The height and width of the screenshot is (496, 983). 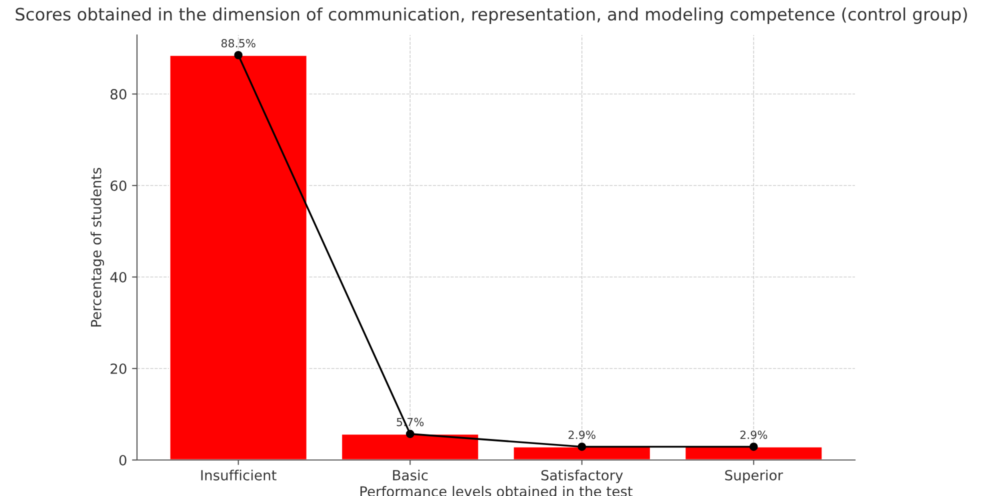 I want to click on x-tick-label: Basic, so click(x=410, y=475).